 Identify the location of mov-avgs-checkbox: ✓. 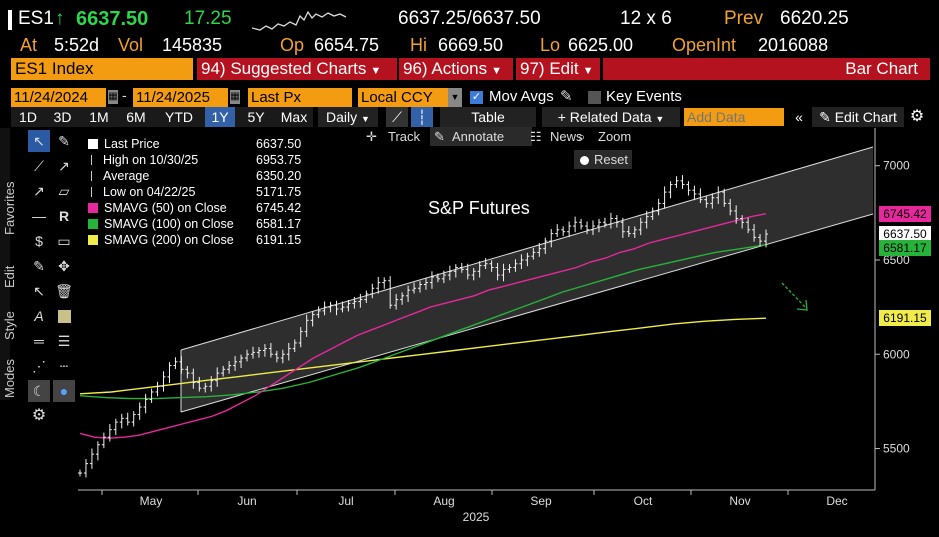
(476, 97).